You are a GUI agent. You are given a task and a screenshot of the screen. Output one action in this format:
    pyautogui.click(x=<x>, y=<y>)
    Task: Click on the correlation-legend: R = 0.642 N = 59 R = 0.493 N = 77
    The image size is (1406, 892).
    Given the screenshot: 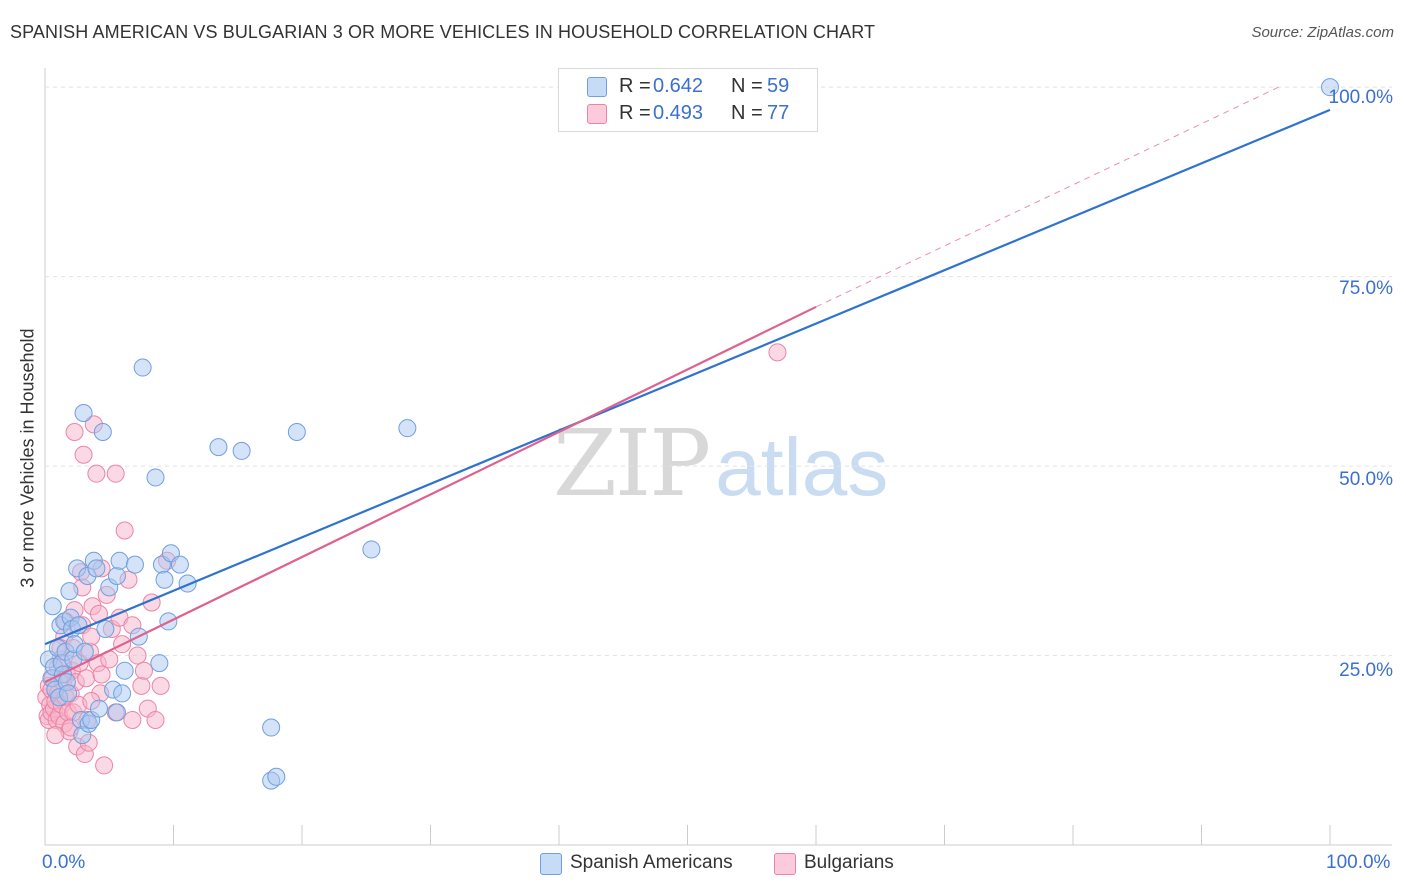 What is the action you would take?
    pyautogui.click(x=688, y=100)
    